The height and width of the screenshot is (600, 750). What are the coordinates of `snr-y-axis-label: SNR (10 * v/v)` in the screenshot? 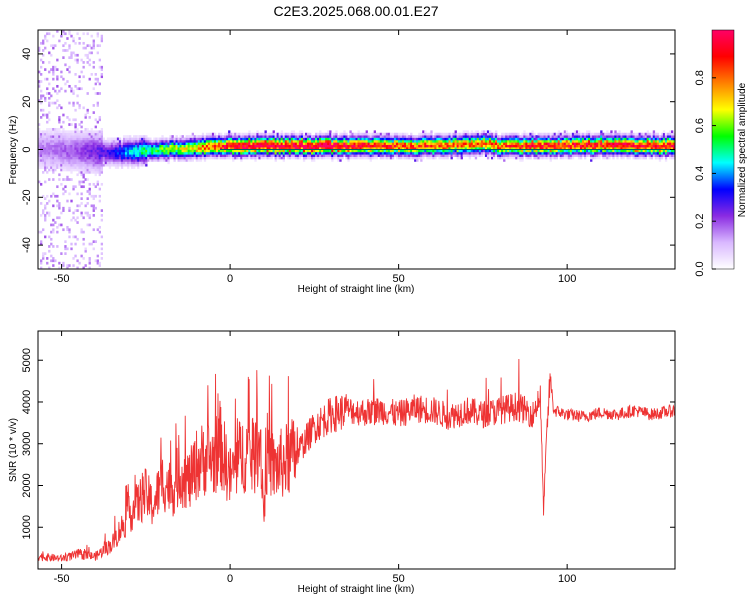 It's located at (13, 450).